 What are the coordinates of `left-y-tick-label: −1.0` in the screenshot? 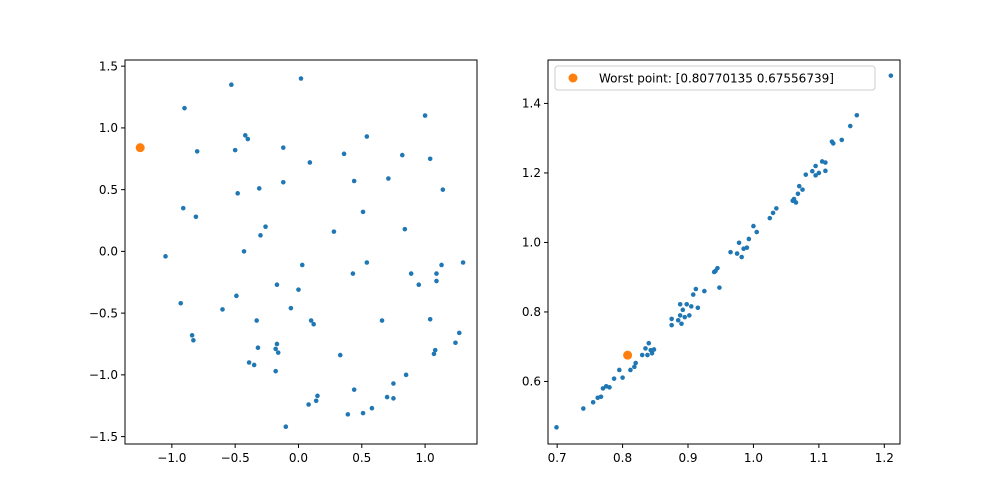 It's located at (103, 375).